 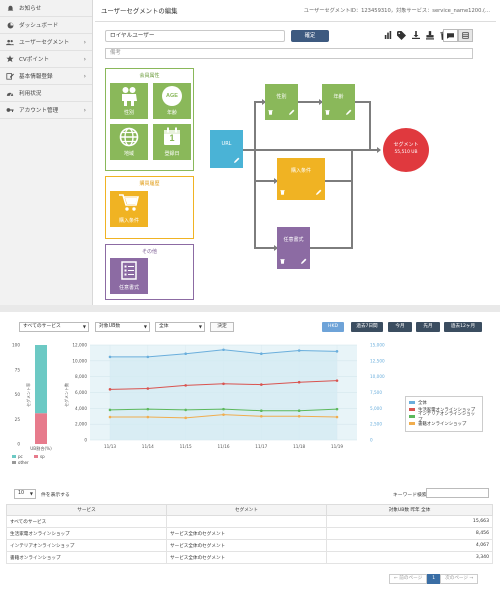 What do you see at coordinates (41, 428) in the screenshot?
I see `bar-segment-sp` at bounding box center [41, 428].